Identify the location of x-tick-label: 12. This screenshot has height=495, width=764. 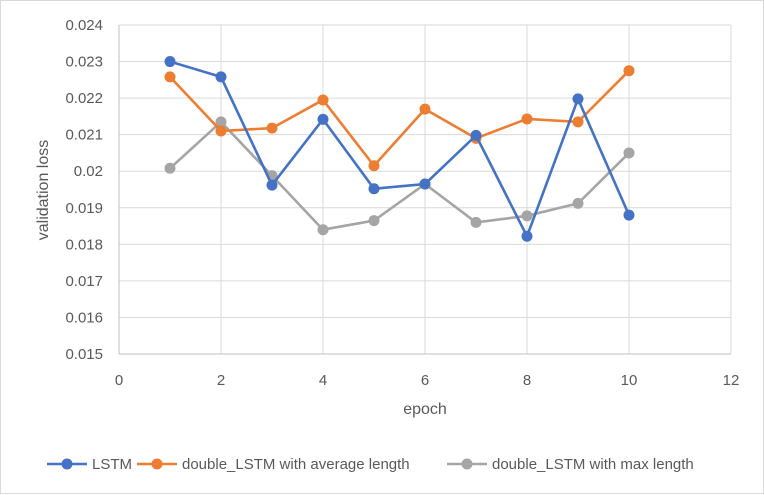
(731, 380).